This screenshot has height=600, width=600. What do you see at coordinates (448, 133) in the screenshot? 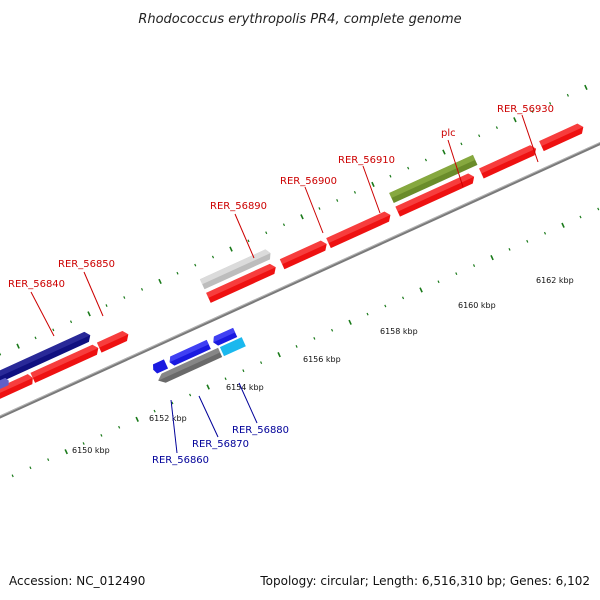
I see `gene-label: plc` at bounding box center [448, 133].